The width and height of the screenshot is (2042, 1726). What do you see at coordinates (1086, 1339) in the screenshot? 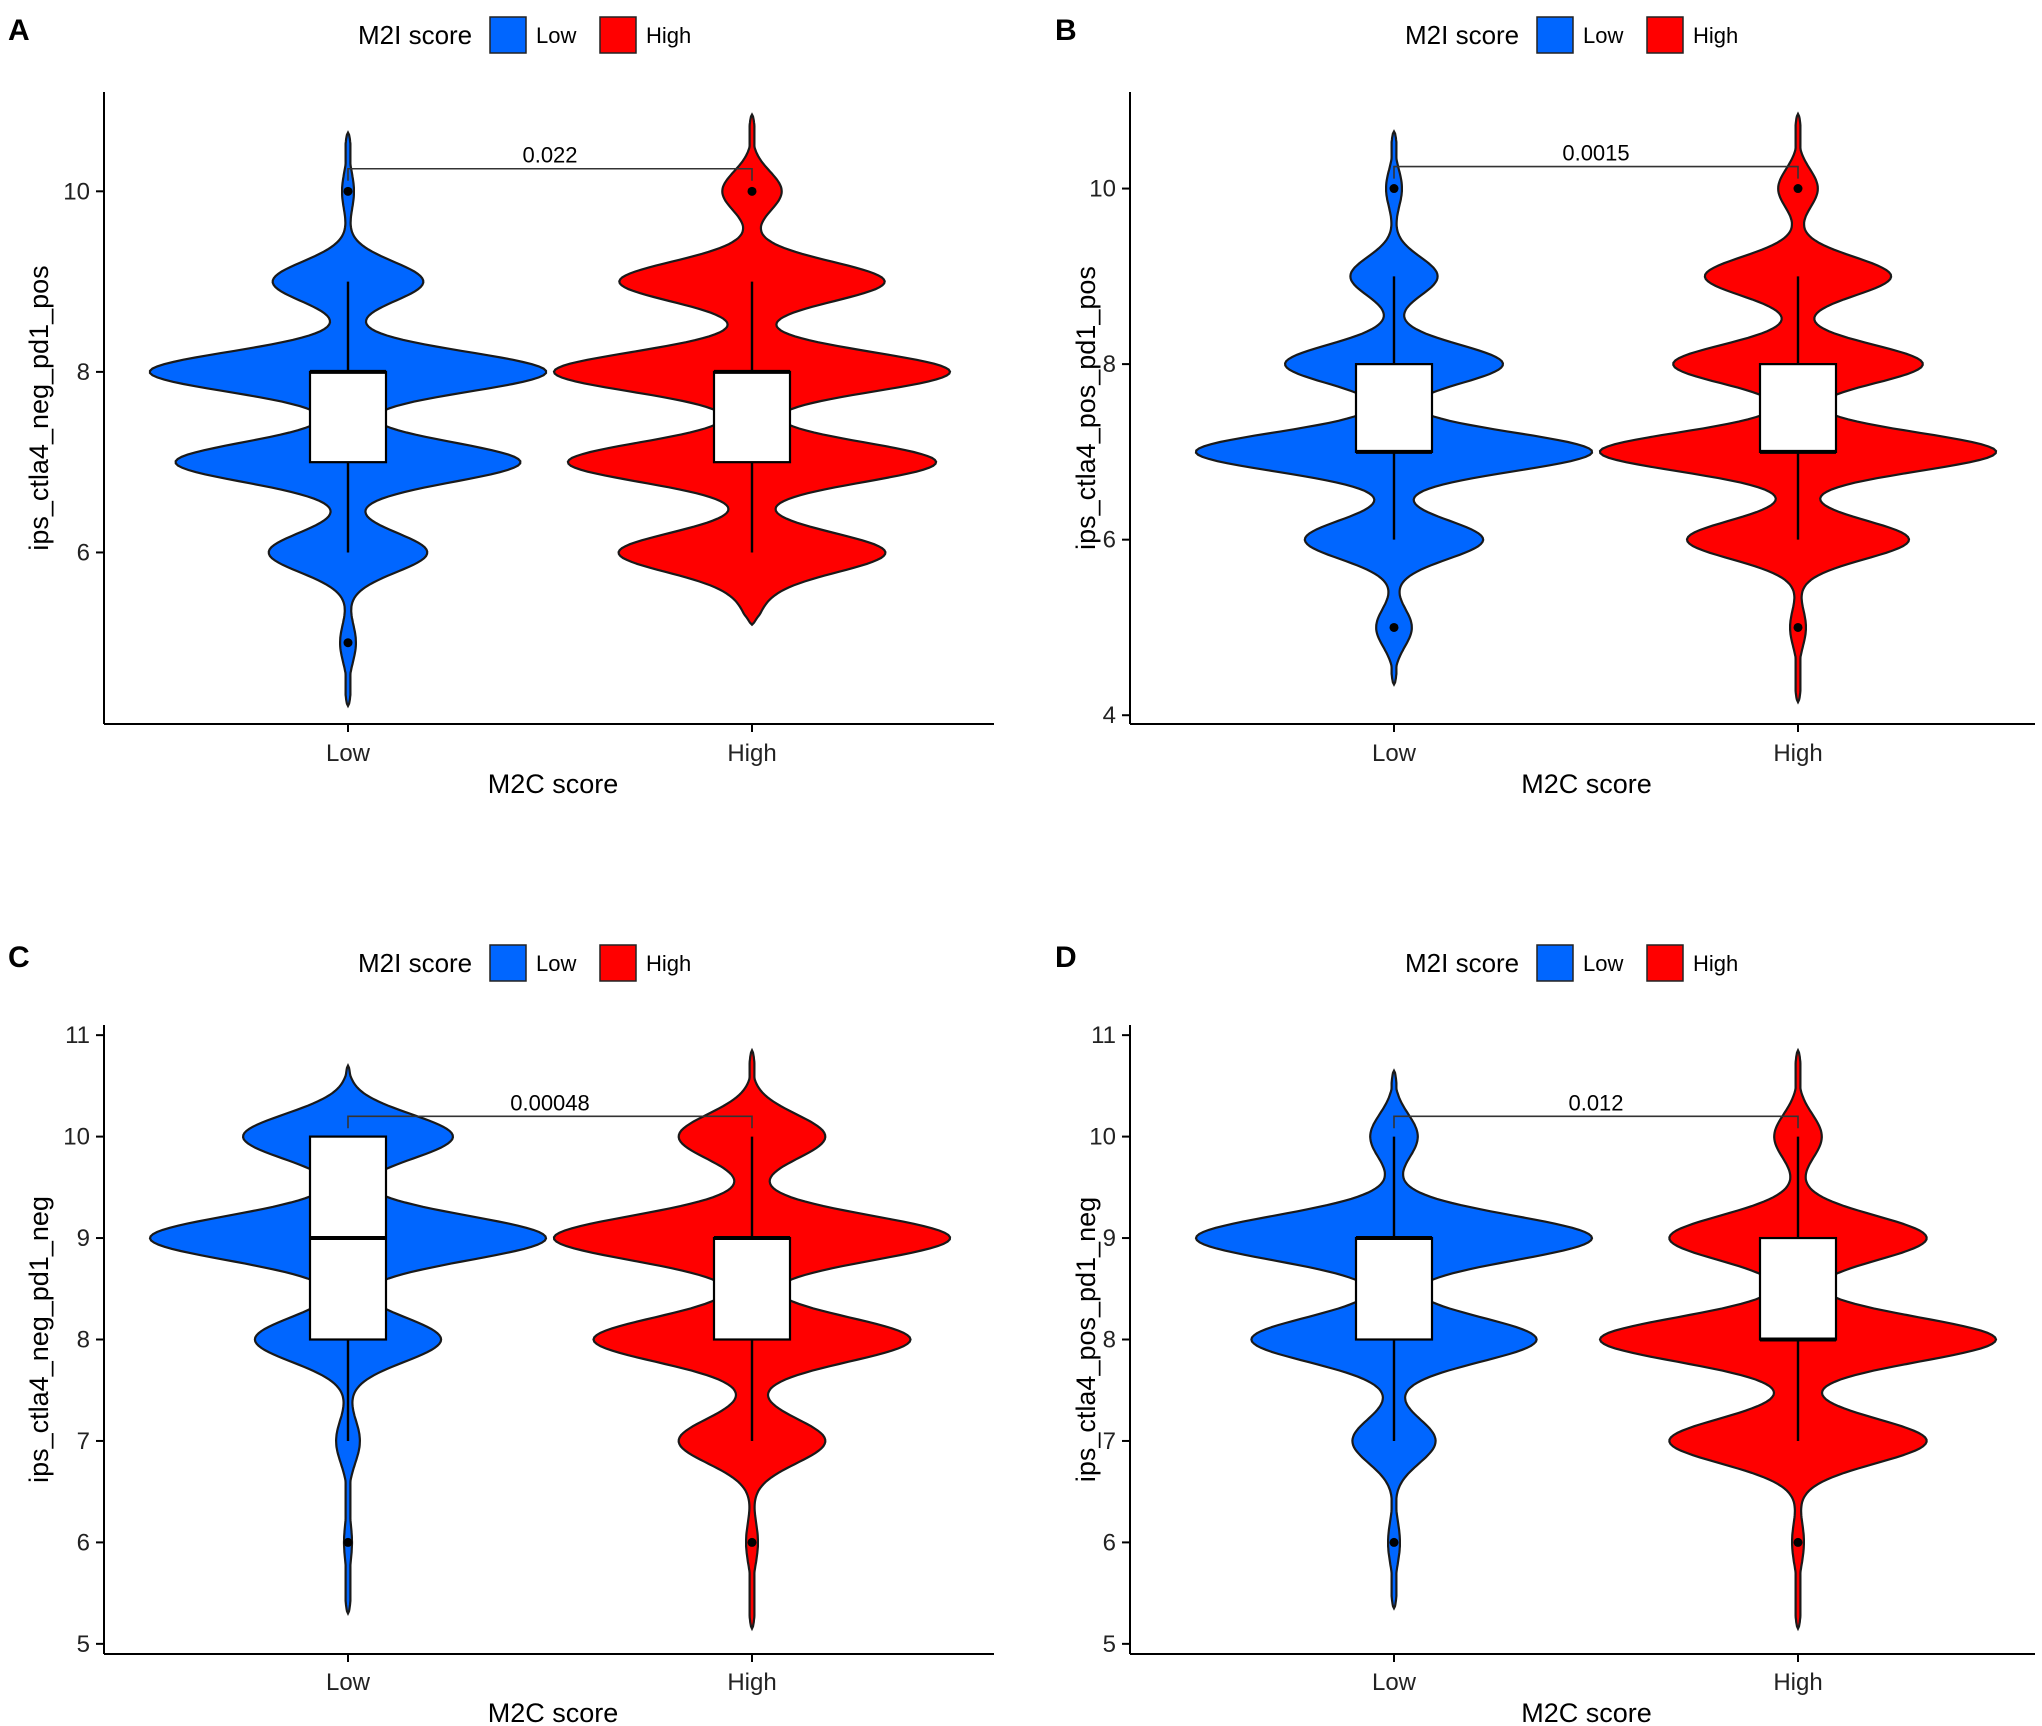
I see `y-axis-title: ips_ctla4_pos_pd1_neg` at bounding box center [1086, 1339].